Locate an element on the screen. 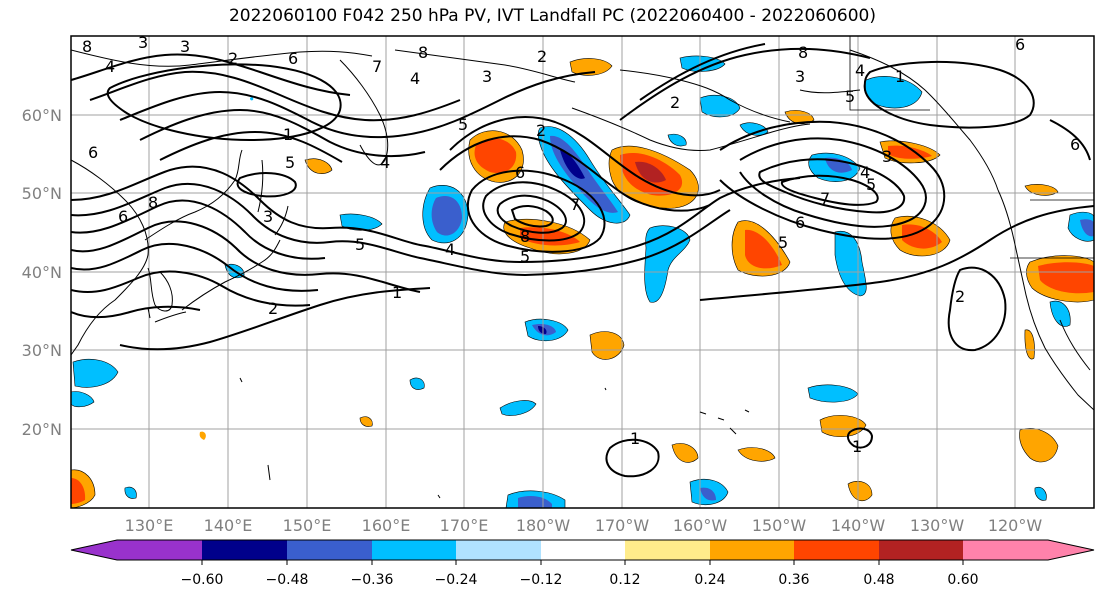  lon-label: 150°E is located at coordinates (307, 525).